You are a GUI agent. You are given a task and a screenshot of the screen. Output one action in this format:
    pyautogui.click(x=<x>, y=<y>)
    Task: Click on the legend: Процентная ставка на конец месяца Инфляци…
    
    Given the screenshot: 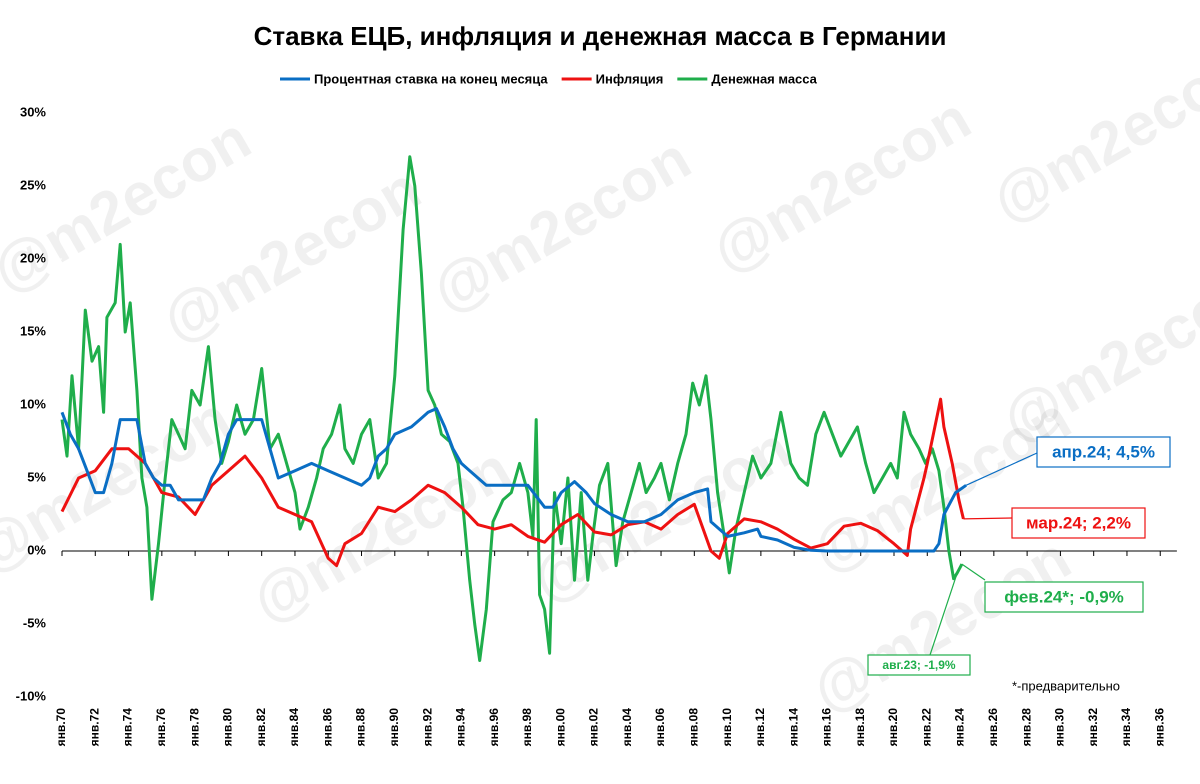 What is the action you would take?
    pyautogui.click(x=549, y=78)
    